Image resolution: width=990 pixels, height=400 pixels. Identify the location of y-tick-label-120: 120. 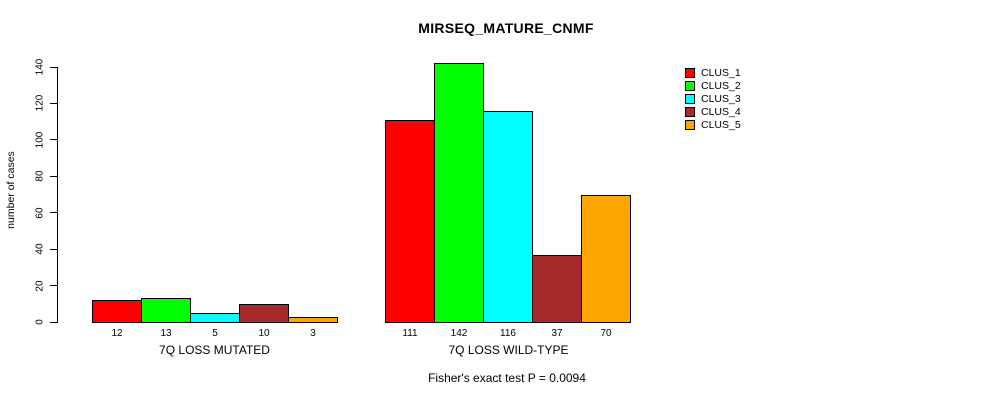
(40, 103).